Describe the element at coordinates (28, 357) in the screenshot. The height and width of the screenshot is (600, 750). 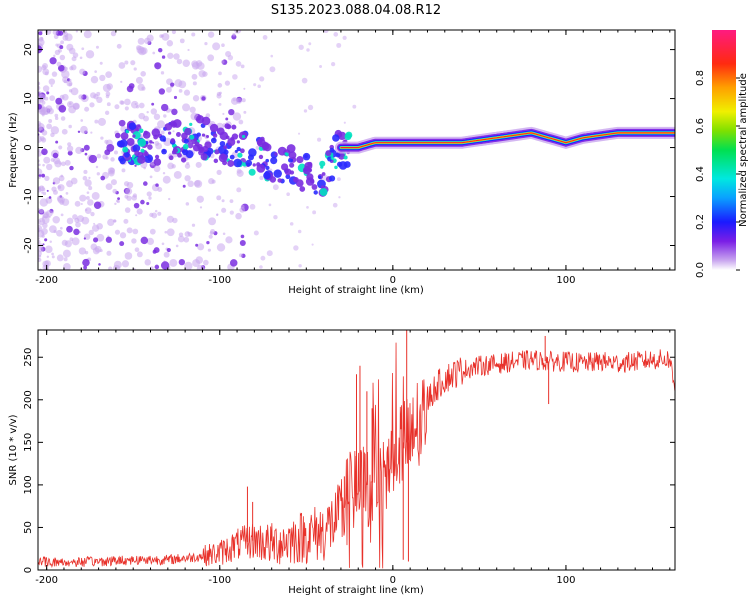
I see `snr-y-tick-label: 250` at that location.